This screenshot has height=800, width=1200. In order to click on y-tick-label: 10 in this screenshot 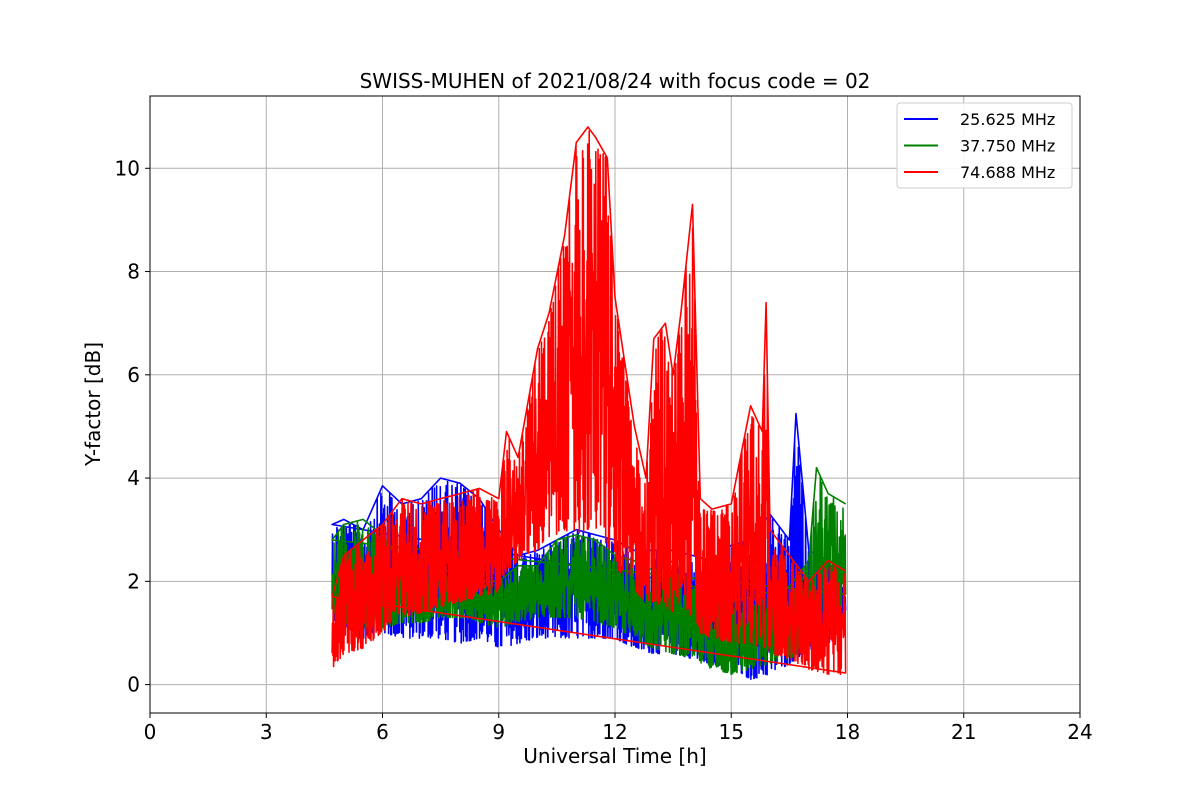, I will do `click(127, 168)`.